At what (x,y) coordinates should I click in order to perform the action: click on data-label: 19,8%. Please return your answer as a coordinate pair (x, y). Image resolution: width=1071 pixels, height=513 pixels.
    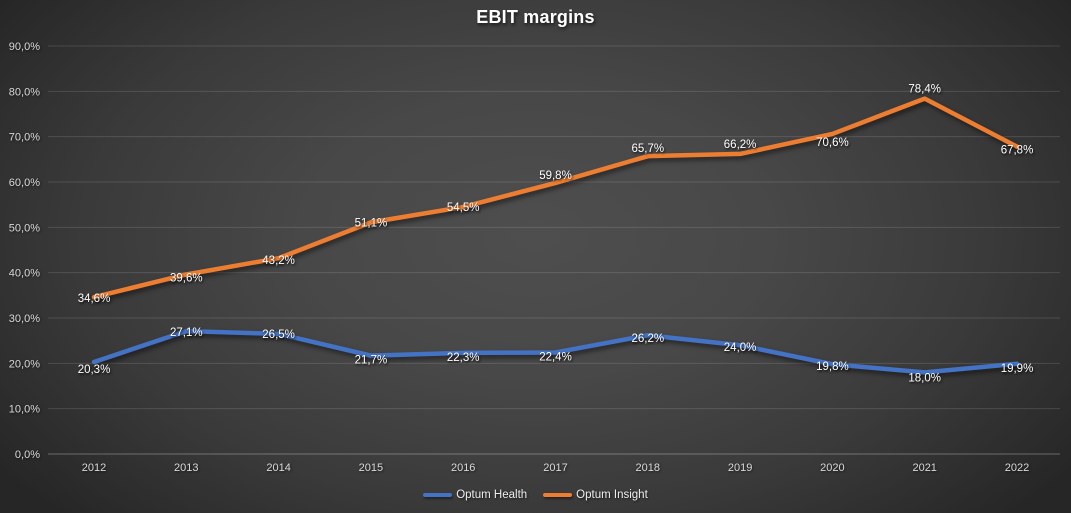
    Looking at the image, I should click on (832, 367).